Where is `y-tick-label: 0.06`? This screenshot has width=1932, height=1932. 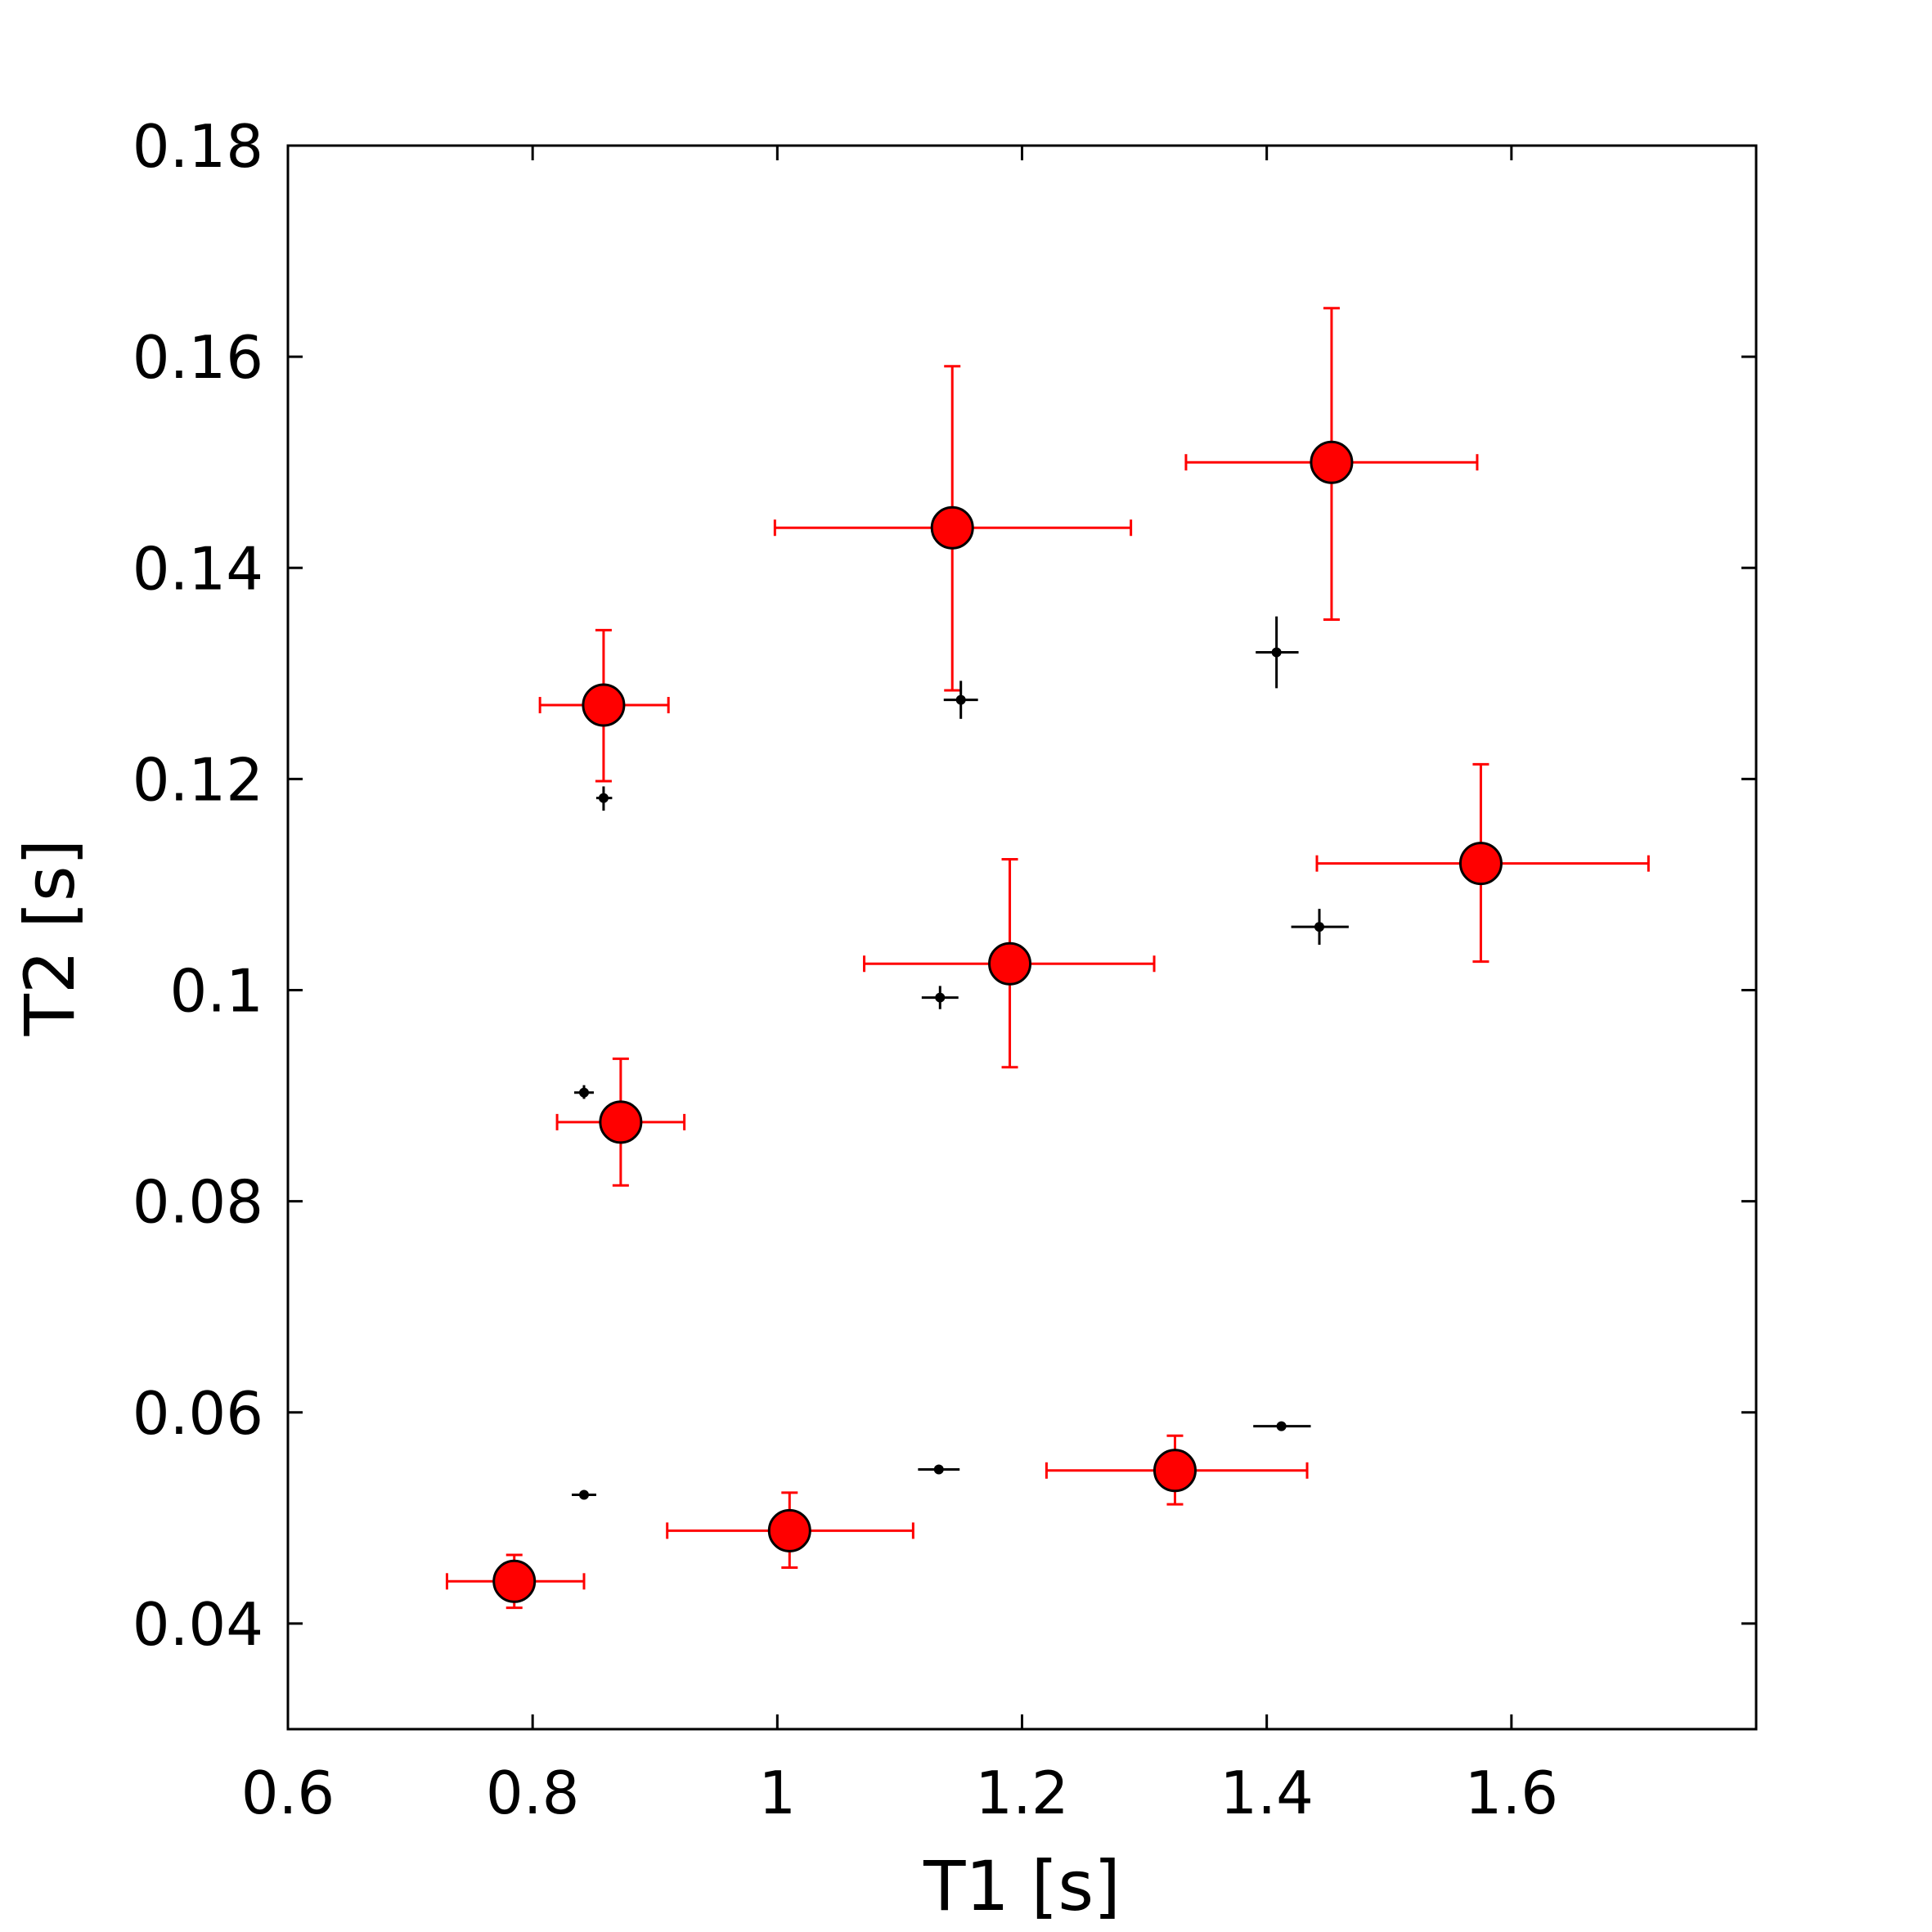 y-tick-label: 0.06 is located at coordinates (198, 1414).